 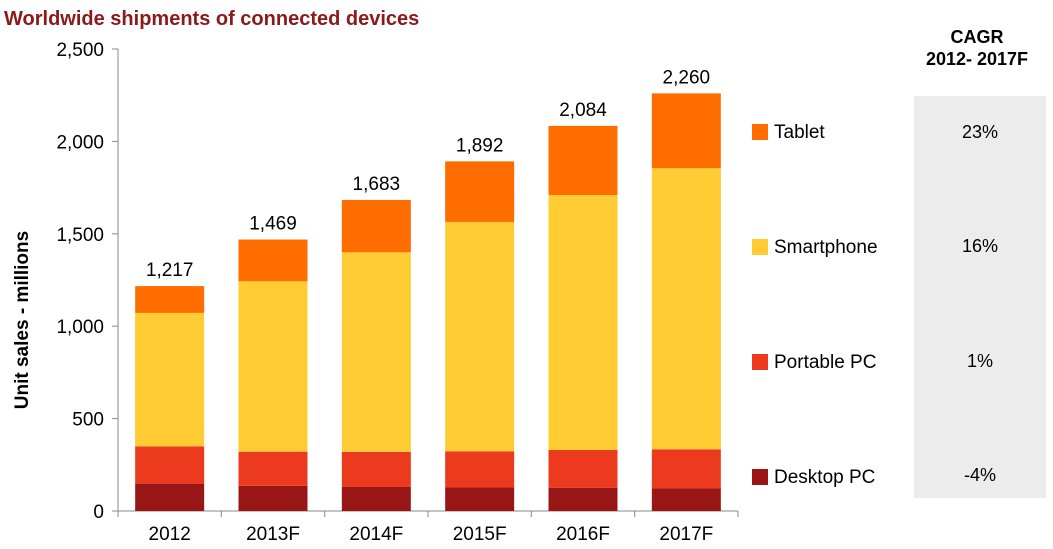 What do you see at coordinates (977, 48) in the screenshot?
I see `cagr-header: CAGR 2012- 2017F` at bounding box center [977, 48].